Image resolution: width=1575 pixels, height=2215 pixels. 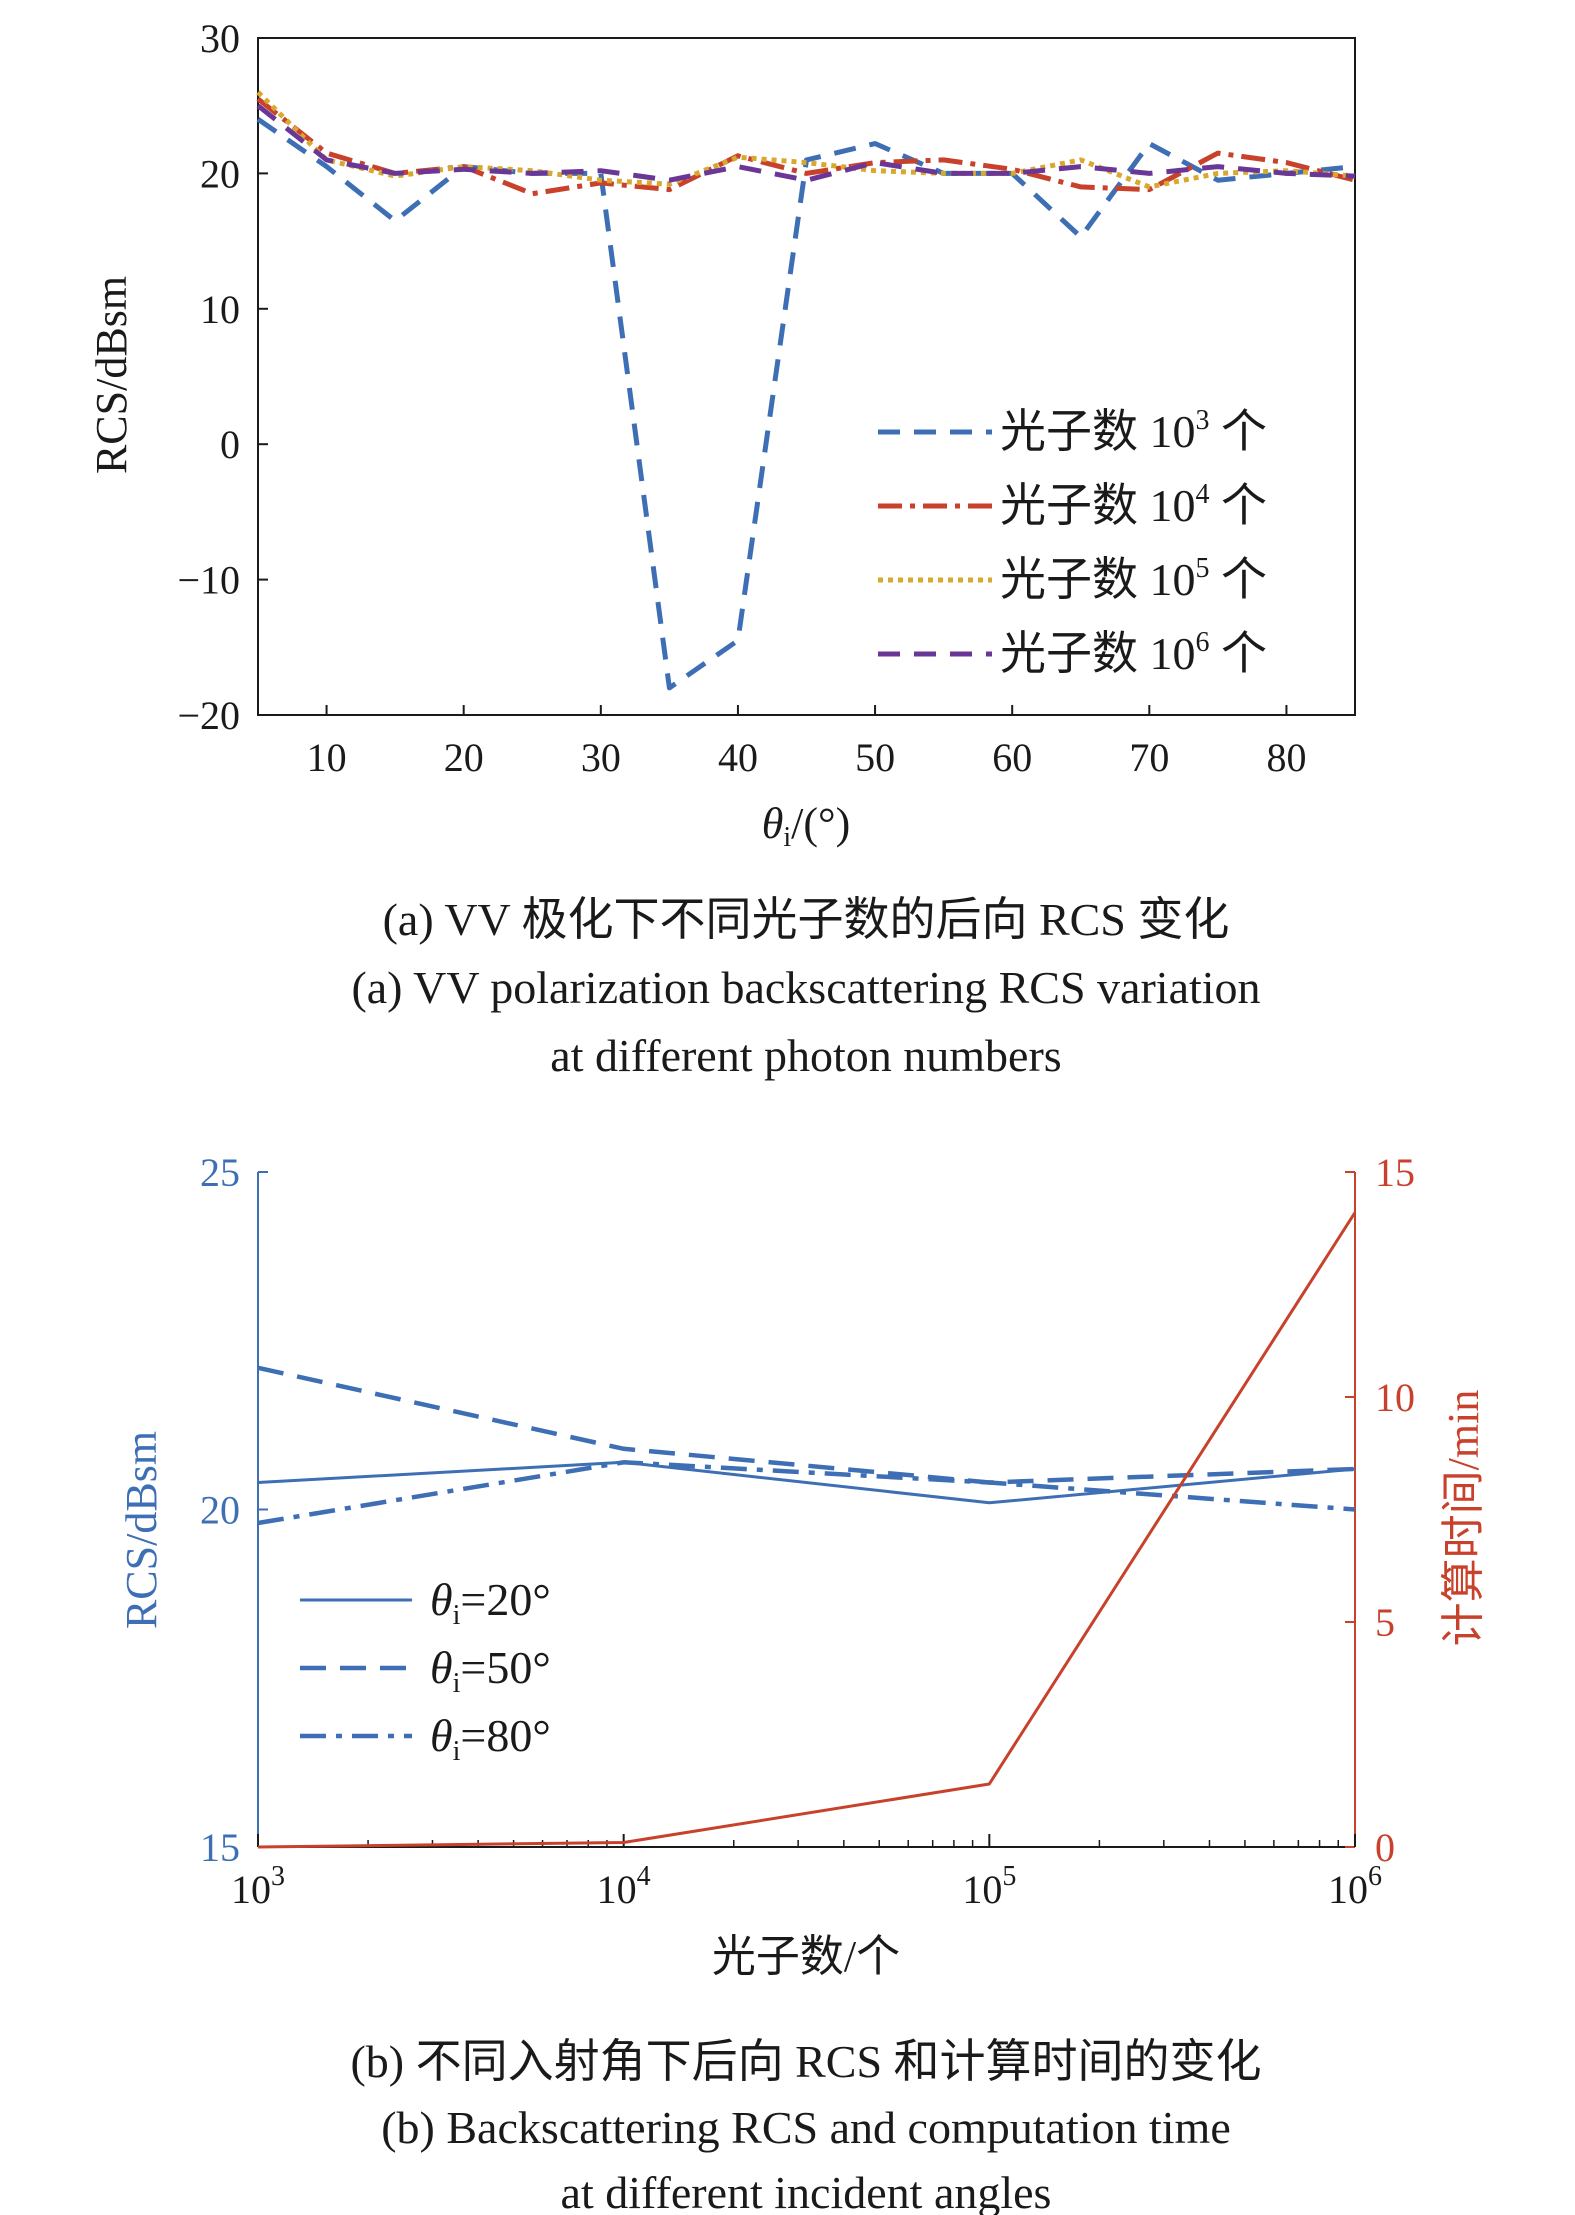 I want to click on chart-a-y-tick-label: 20, so click(x=220, y=173).